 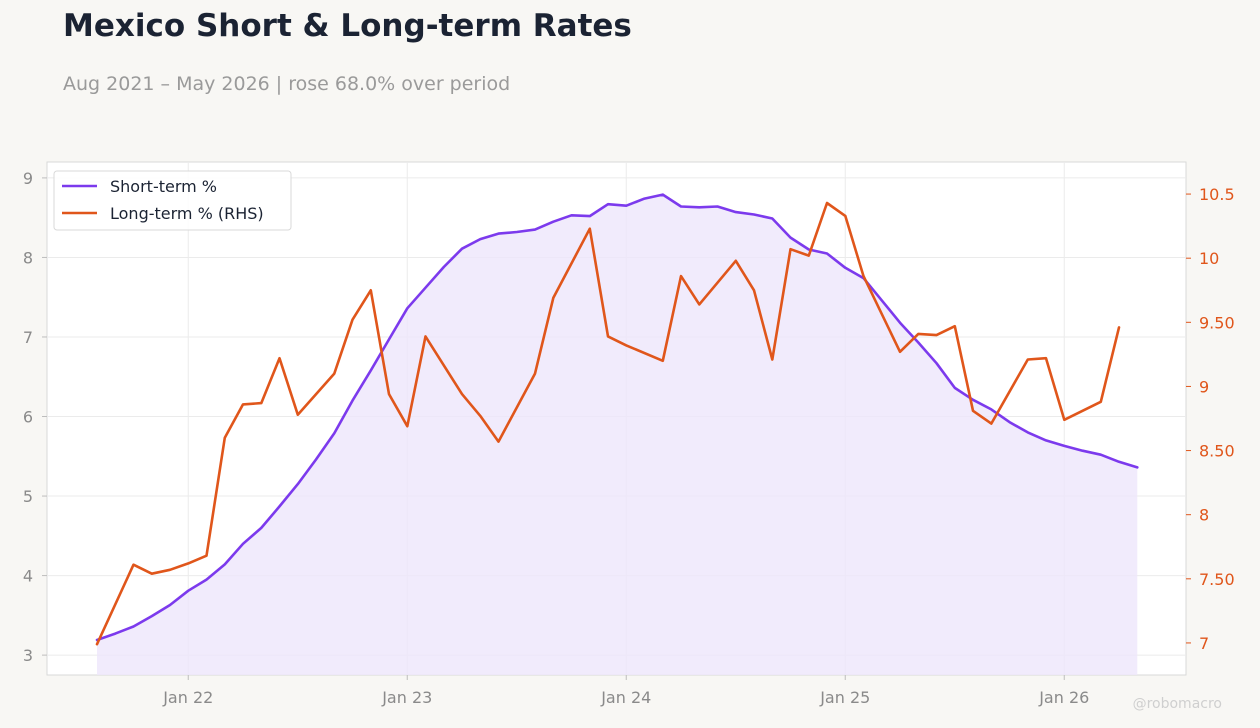 I want to click on legend-label-short: Short-term %, so click(x=163, y=186).